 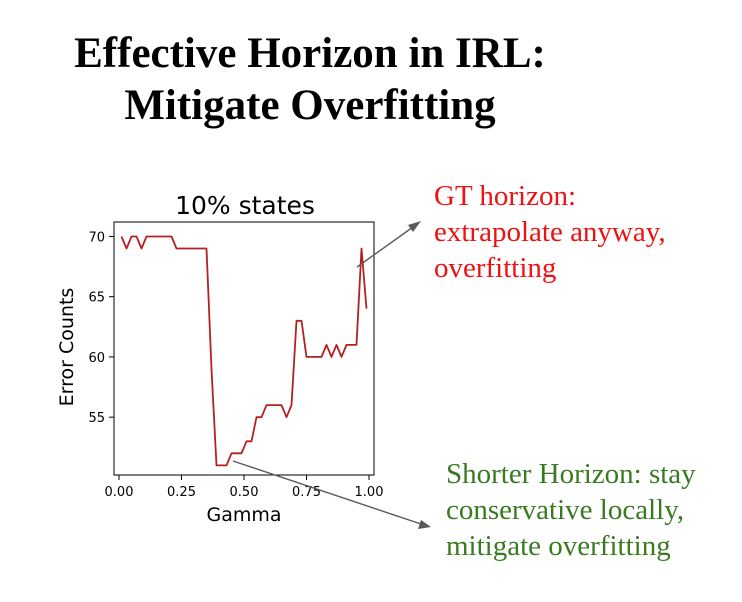 I want to click on short-arrow-head, so click(x=424, y=524).